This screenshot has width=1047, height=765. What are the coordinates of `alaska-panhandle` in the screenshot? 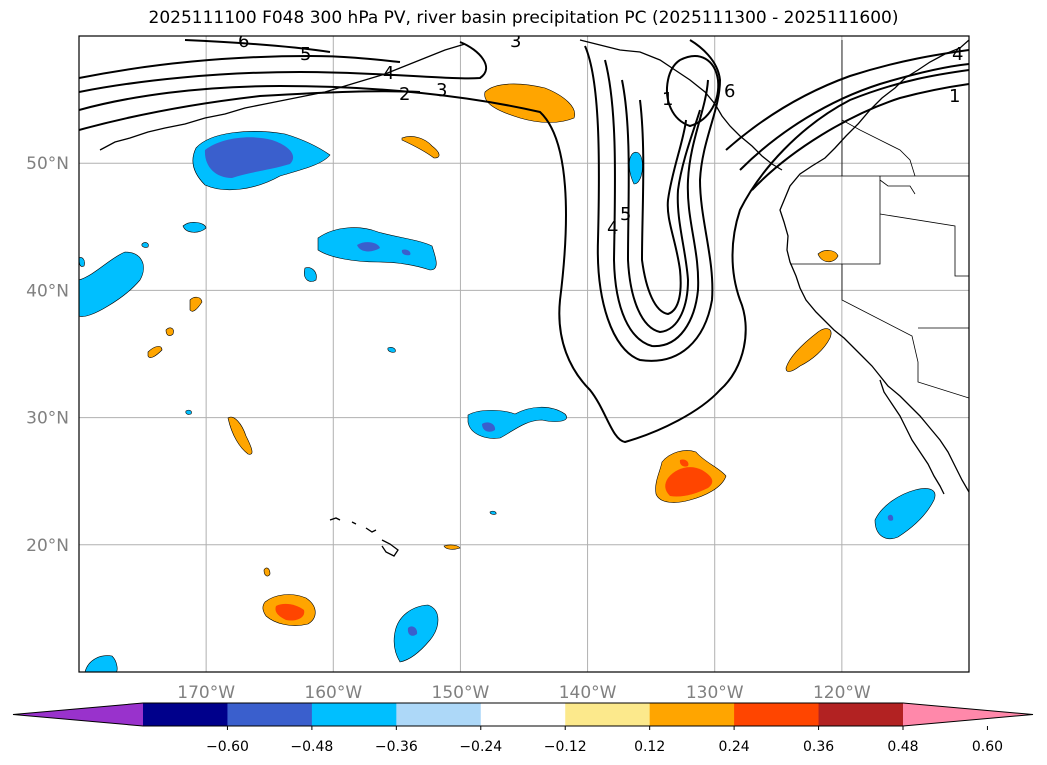 It's located at (681, 105).